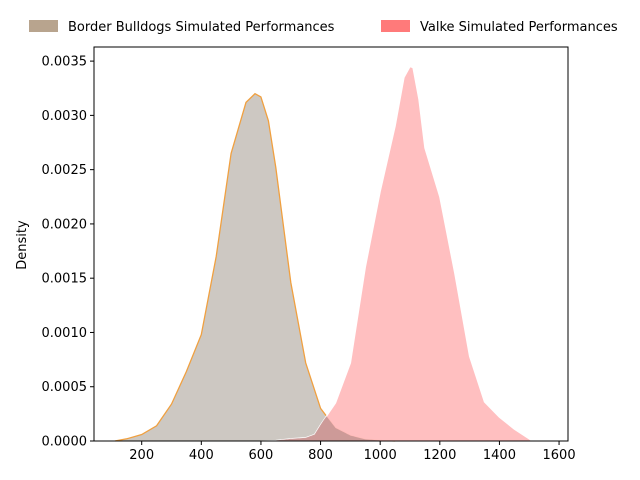  What do you see at coordinates (65, 224) in the screenshot?
I see `y-tick-label: 0.0020` at bounding box center [65, 224].